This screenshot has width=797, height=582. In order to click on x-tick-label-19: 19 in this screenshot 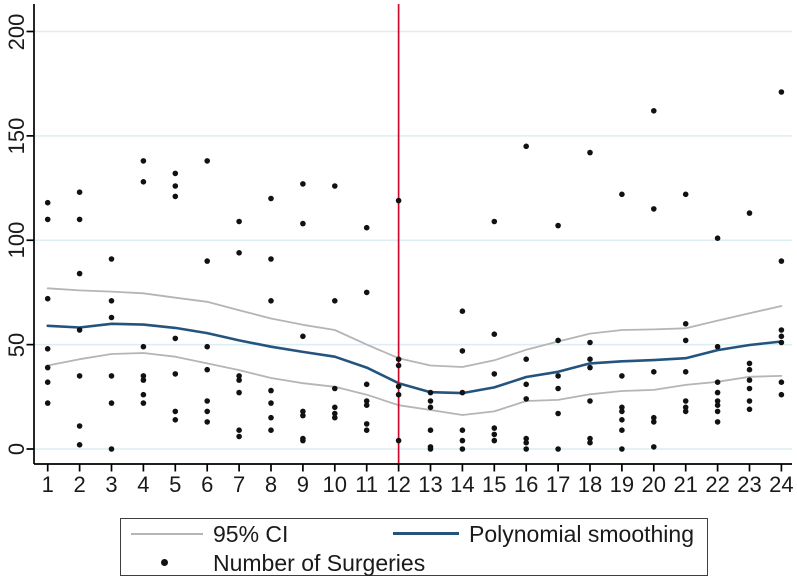, I will do `click(622, 484)`.